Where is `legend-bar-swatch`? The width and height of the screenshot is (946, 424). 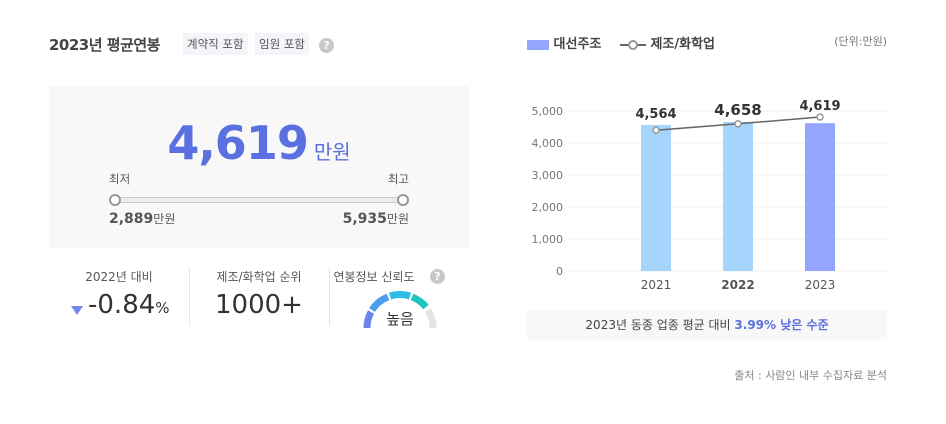
legend-bar-swatch is located at coordinates (538, 44).